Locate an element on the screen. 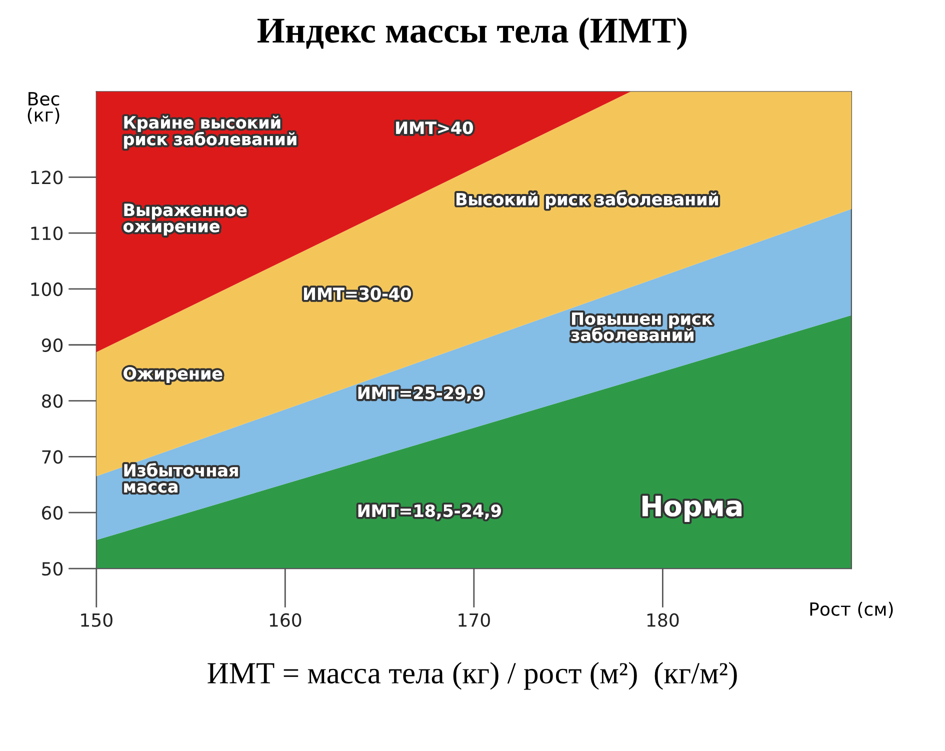  y-tick-label: 60 is located at coordinates (52, 513).